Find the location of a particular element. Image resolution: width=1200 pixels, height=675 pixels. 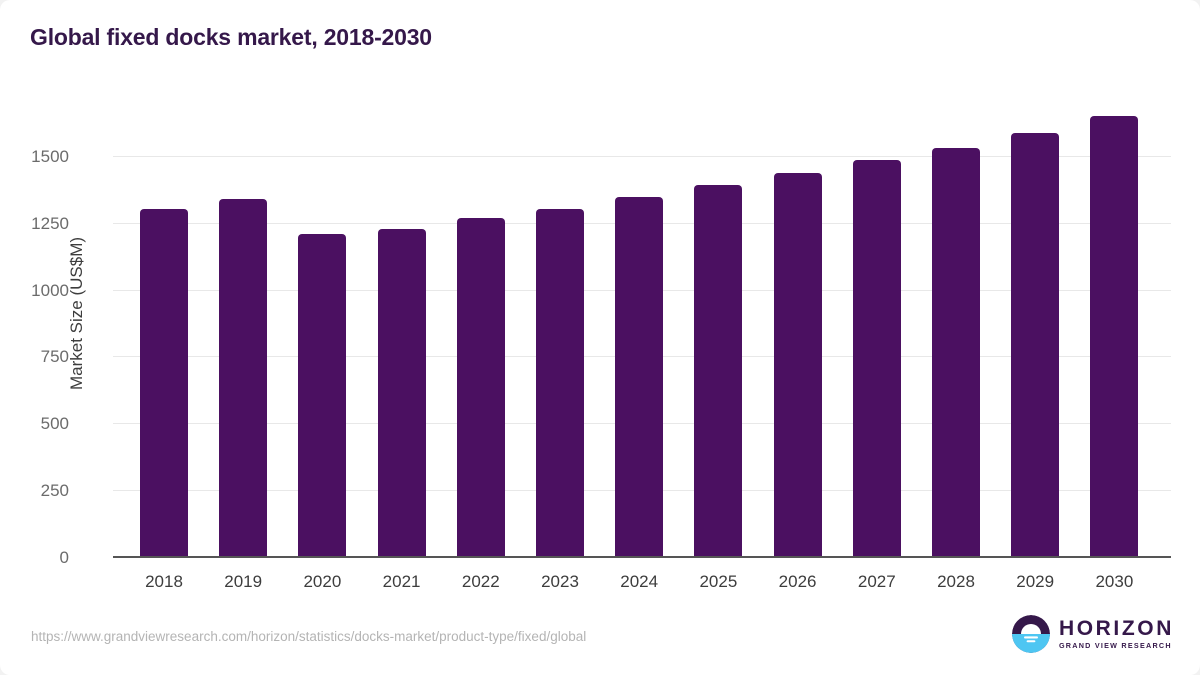

x-tick-label: 2030 is located at coordinates (1114, 581).